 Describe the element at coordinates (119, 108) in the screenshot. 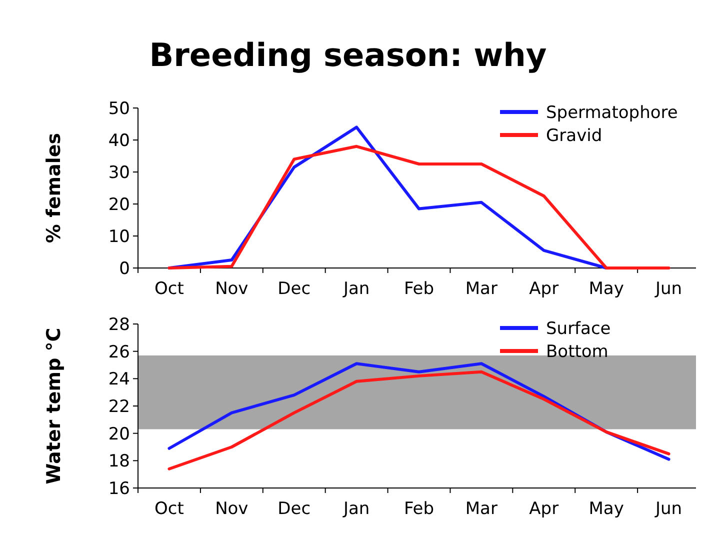

I see `y-tick-label: 50` at that location.